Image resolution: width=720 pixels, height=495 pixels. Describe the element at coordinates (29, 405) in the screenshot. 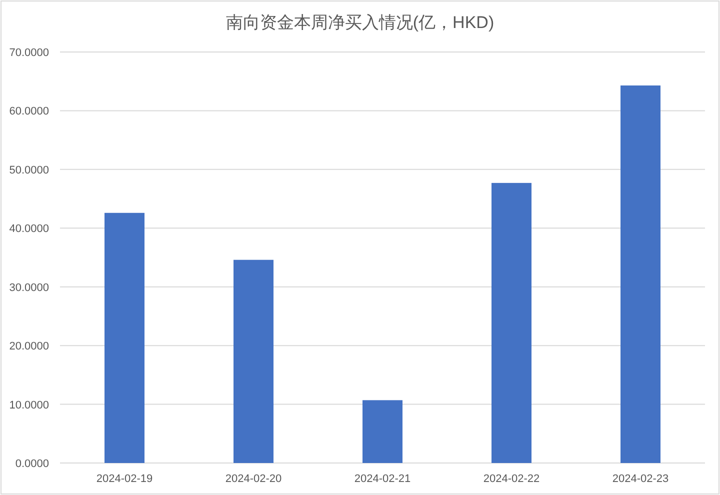

I see `y-tick-label: 10.0000` at that location.